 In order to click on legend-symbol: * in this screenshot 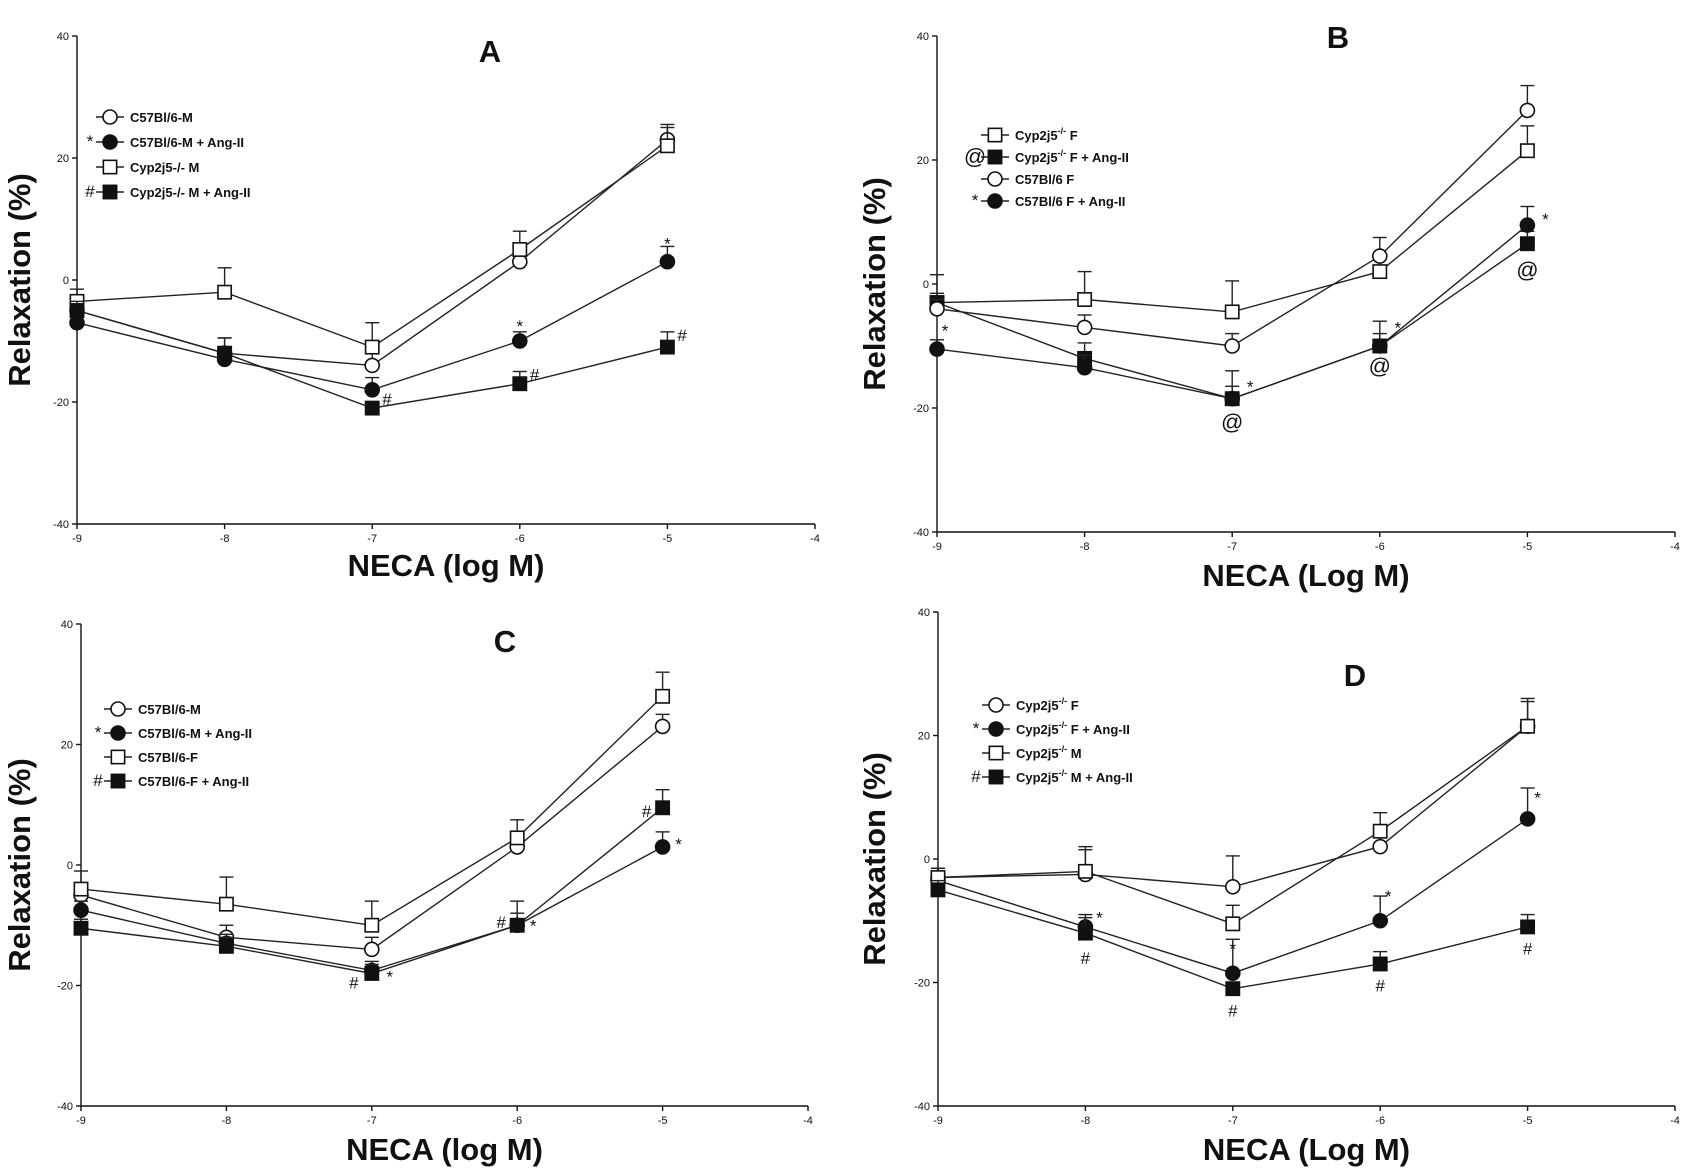, I will do `click(976, 728)`.